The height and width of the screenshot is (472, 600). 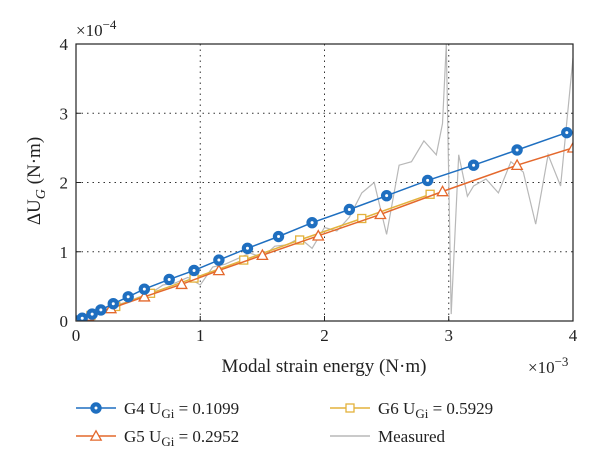 What do you see at coordinates (64, 44) in the screenshot?
I see `y-tick-label: 4` at bounding box center [64, 44].